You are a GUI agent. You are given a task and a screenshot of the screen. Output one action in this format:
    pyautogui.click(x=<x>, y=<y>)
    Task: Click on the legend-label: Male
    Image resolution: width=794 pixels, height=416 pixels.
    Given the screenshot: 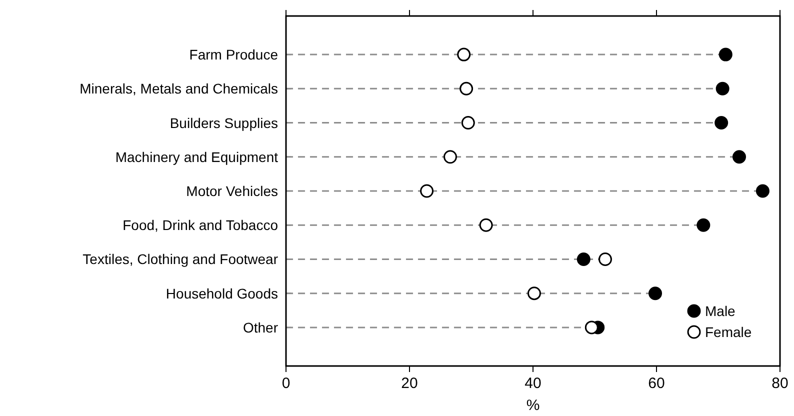 What is the action you would take?
    pyautogui.click(x=720, y=311)
    